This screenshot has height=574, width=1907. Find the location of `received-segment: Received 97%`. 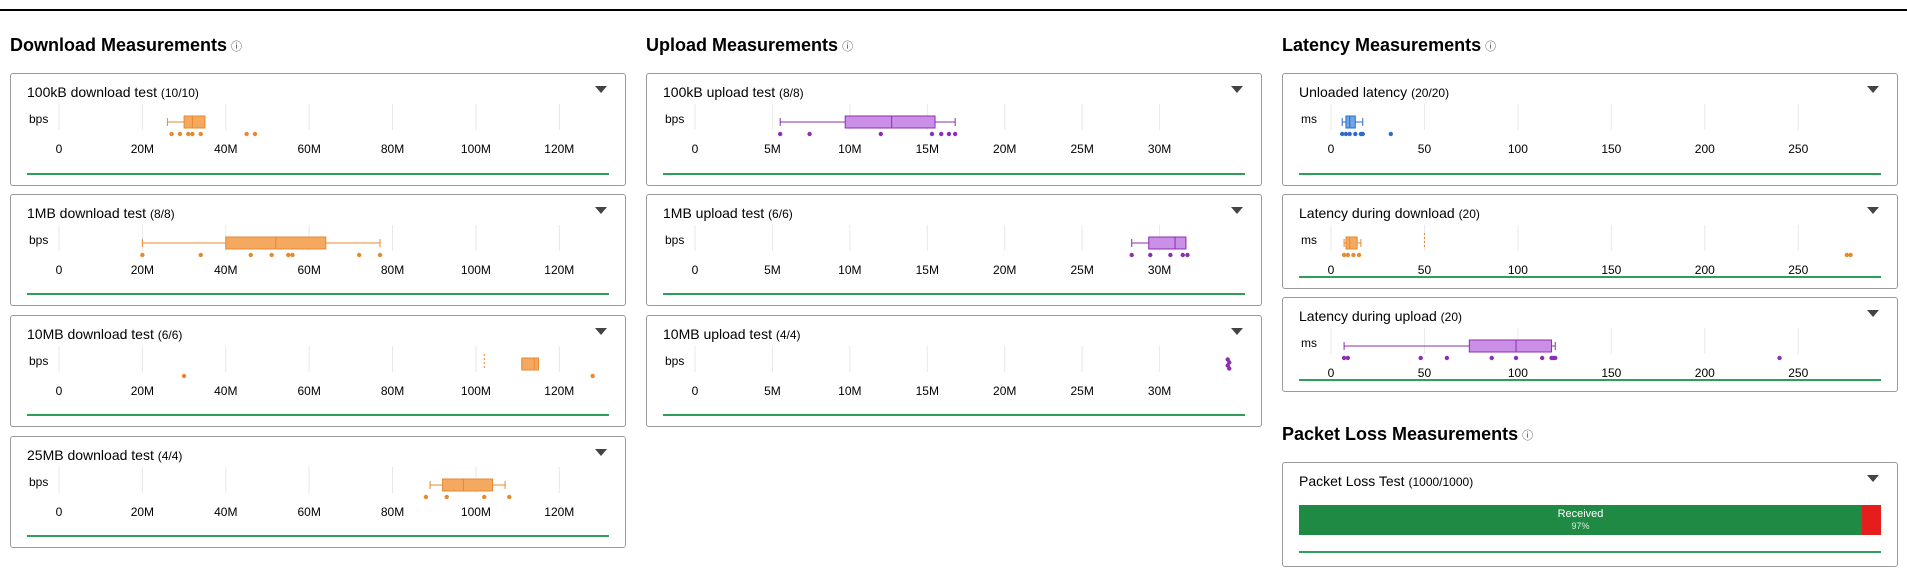

received-segment: Received 97% is located at coordinates (1580, 520).